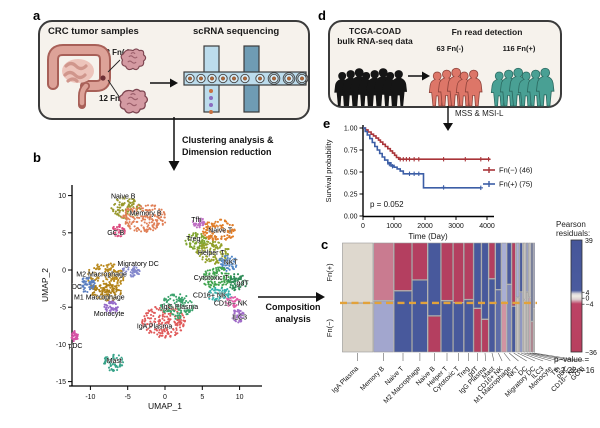 The width and height of the screenshot is (600, 428). Describe the element at coordinates (243, 283) in the screenshot. I see `svg-text: gdT` at that location.